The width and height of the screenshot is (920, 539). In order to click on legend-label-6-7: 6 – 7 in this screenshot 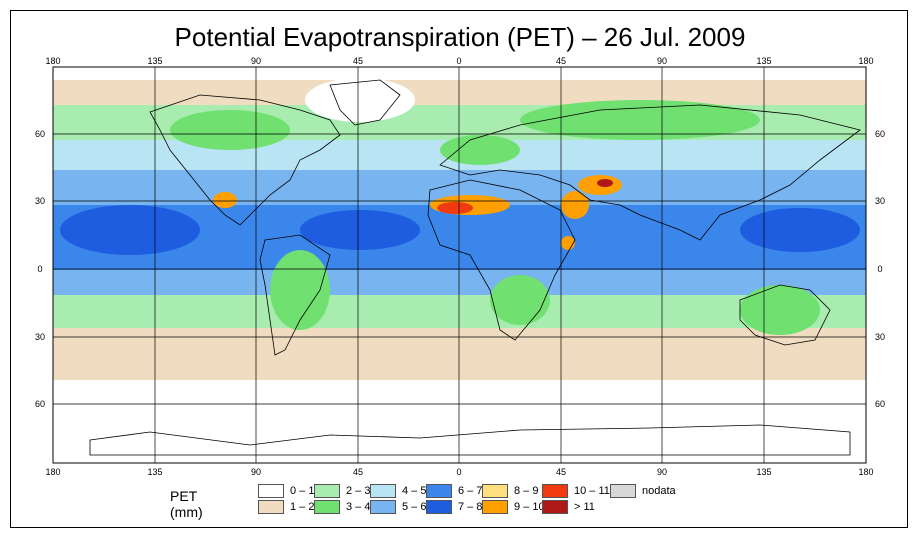, I will do `click(470, 491)`.